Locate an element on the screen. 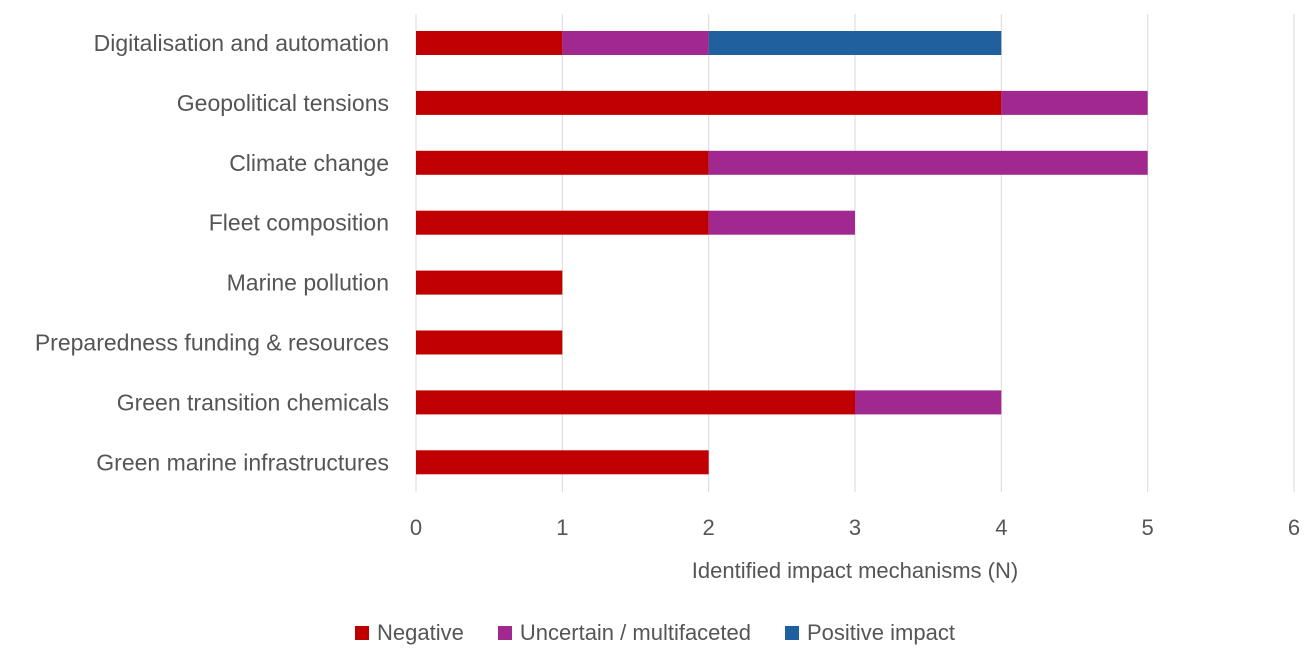 The image size is (1310, 653). x-tick-label: 6 is located at coordinates (1294, 527).